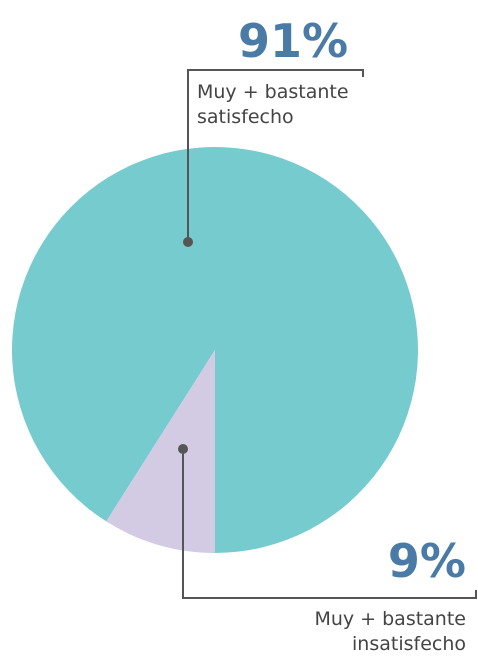 The image size is (478, 661). What do you see at coordinates (273, 104) in the screenshot?
I see `category-label: Muy + bastante satisfecho` at bounding box center [273, 104].